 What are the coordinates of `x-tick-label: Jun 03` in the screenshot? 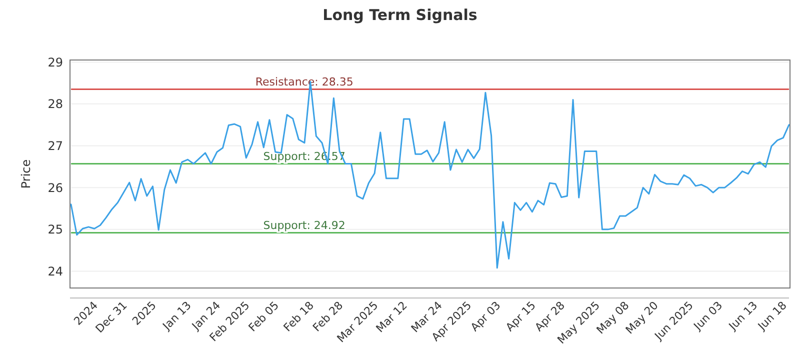 It's located at (708, 316).